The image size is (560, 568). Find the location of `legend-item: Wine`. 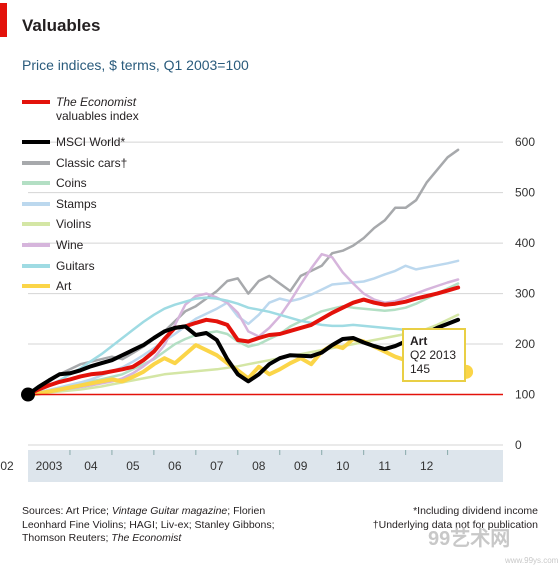

legend-item: Wine is located at coordinates (80, 248).